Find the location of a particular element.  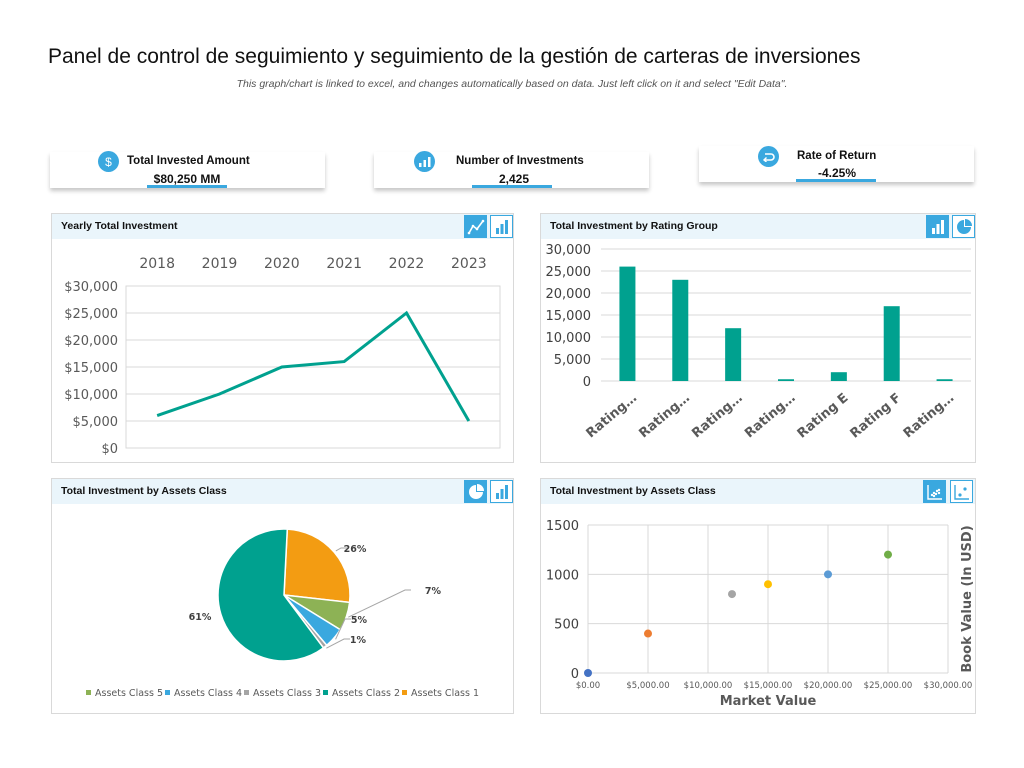

data-label: 26% is located at coordinates (355, 549).